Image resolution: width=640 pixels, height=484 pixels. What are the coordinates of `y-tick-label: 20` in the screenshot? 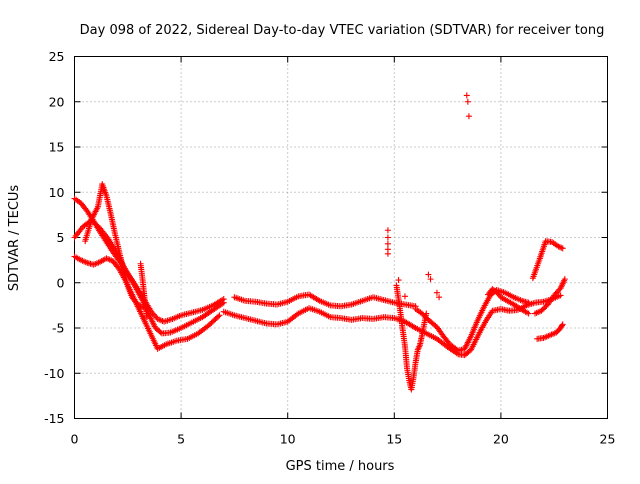 It's located at (57, 101).